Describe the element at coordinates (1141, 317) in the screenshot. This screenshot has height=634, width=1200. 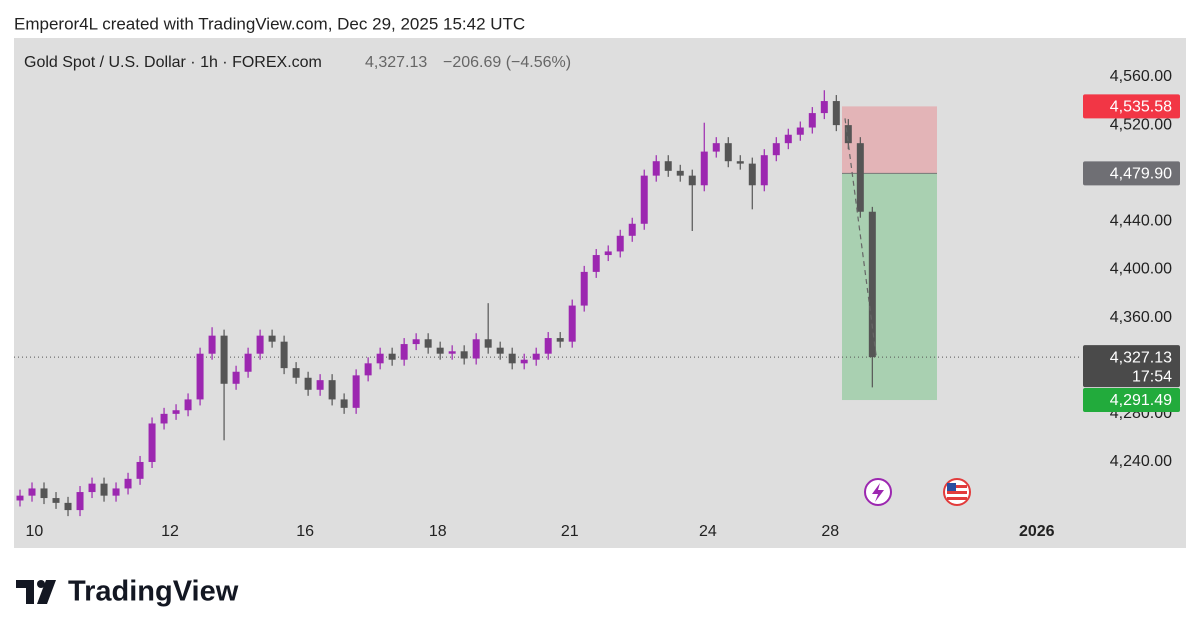
I see `y-tick-label: 4,360.00` at that location.